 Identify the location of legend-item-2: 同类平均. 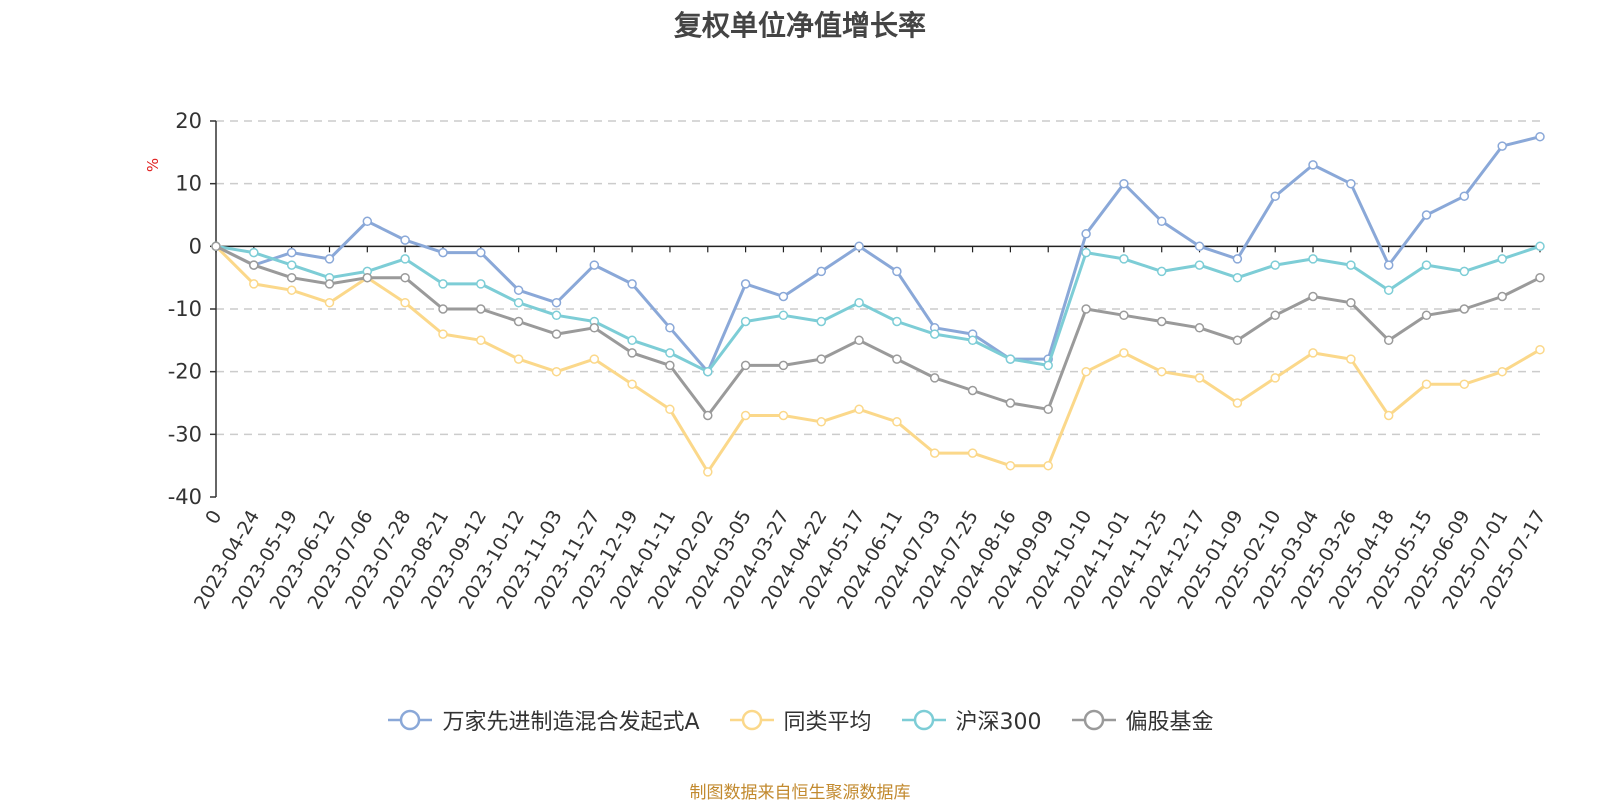
(800, 720).